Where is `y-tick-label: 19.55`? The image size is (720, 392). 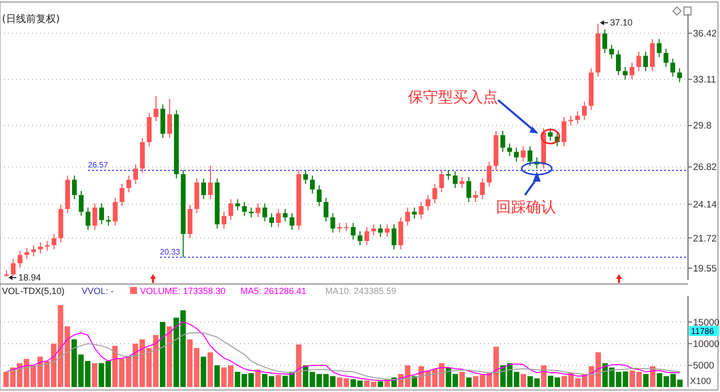 y-tick-label: 19.55 is located at coordinates (705, 268).